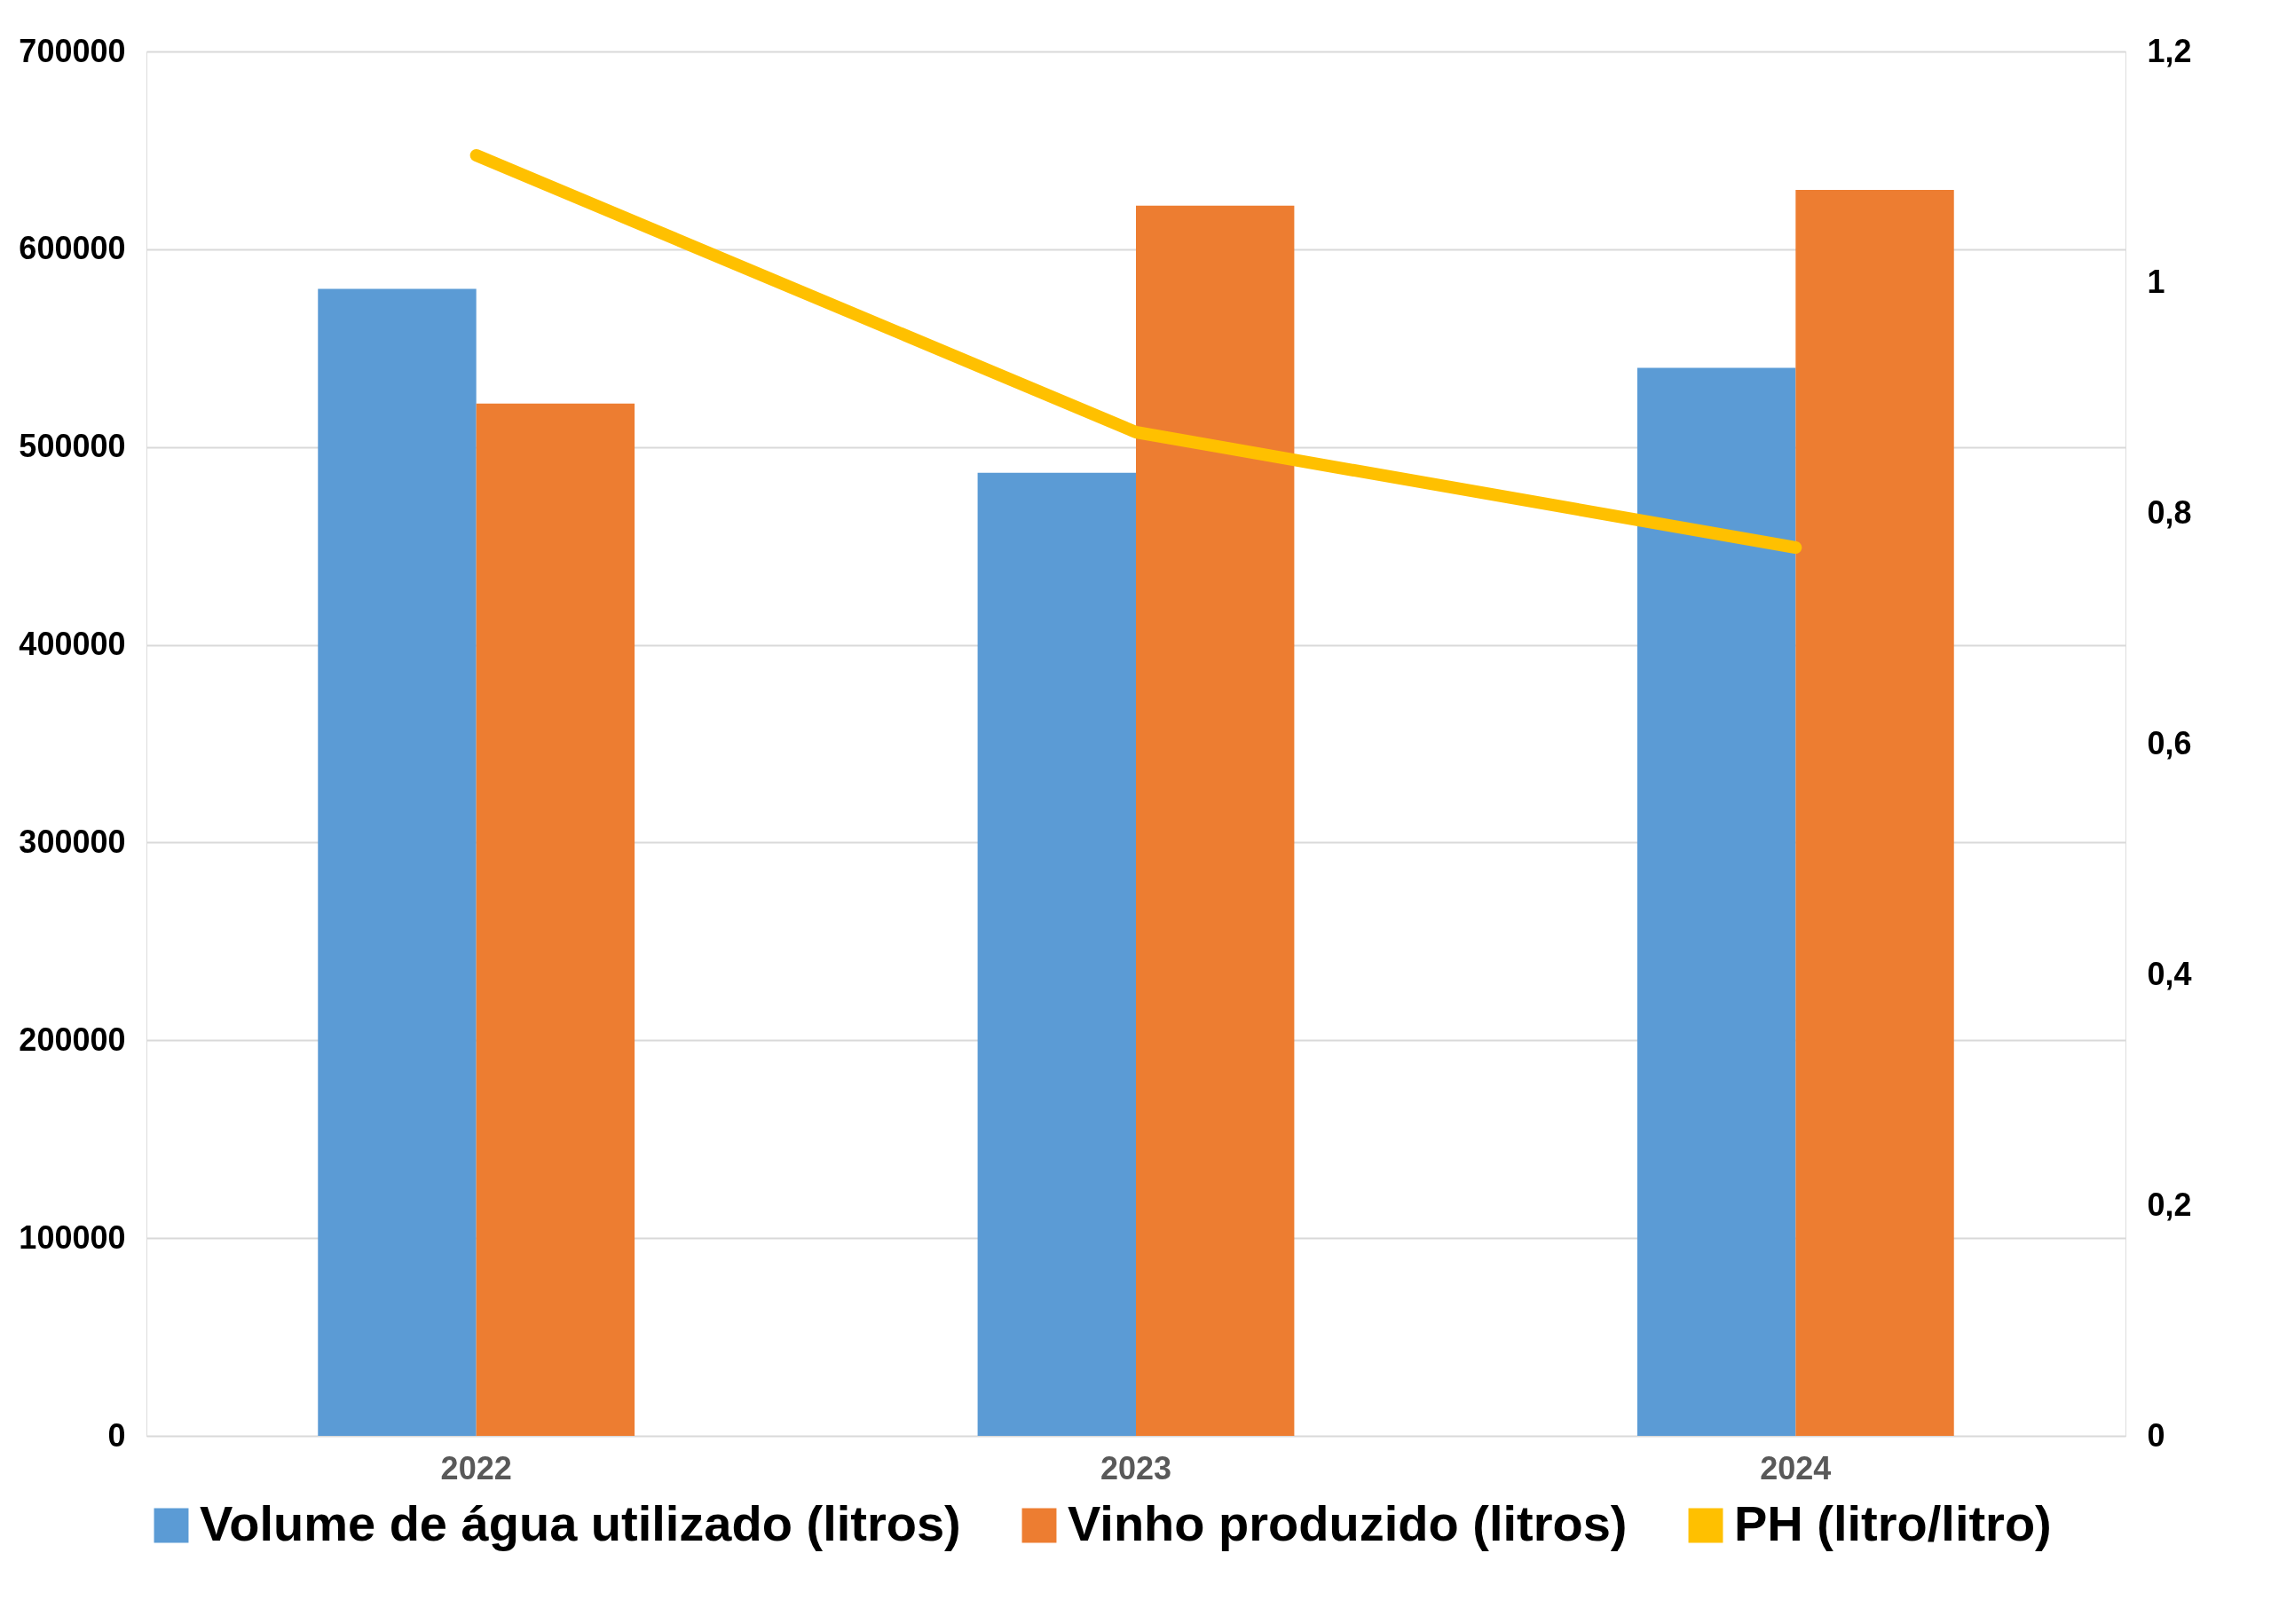 This screenshot has width=2271, height=1624. I want to click on legend-label: PH (litro/litro), so click(1893, 1523).